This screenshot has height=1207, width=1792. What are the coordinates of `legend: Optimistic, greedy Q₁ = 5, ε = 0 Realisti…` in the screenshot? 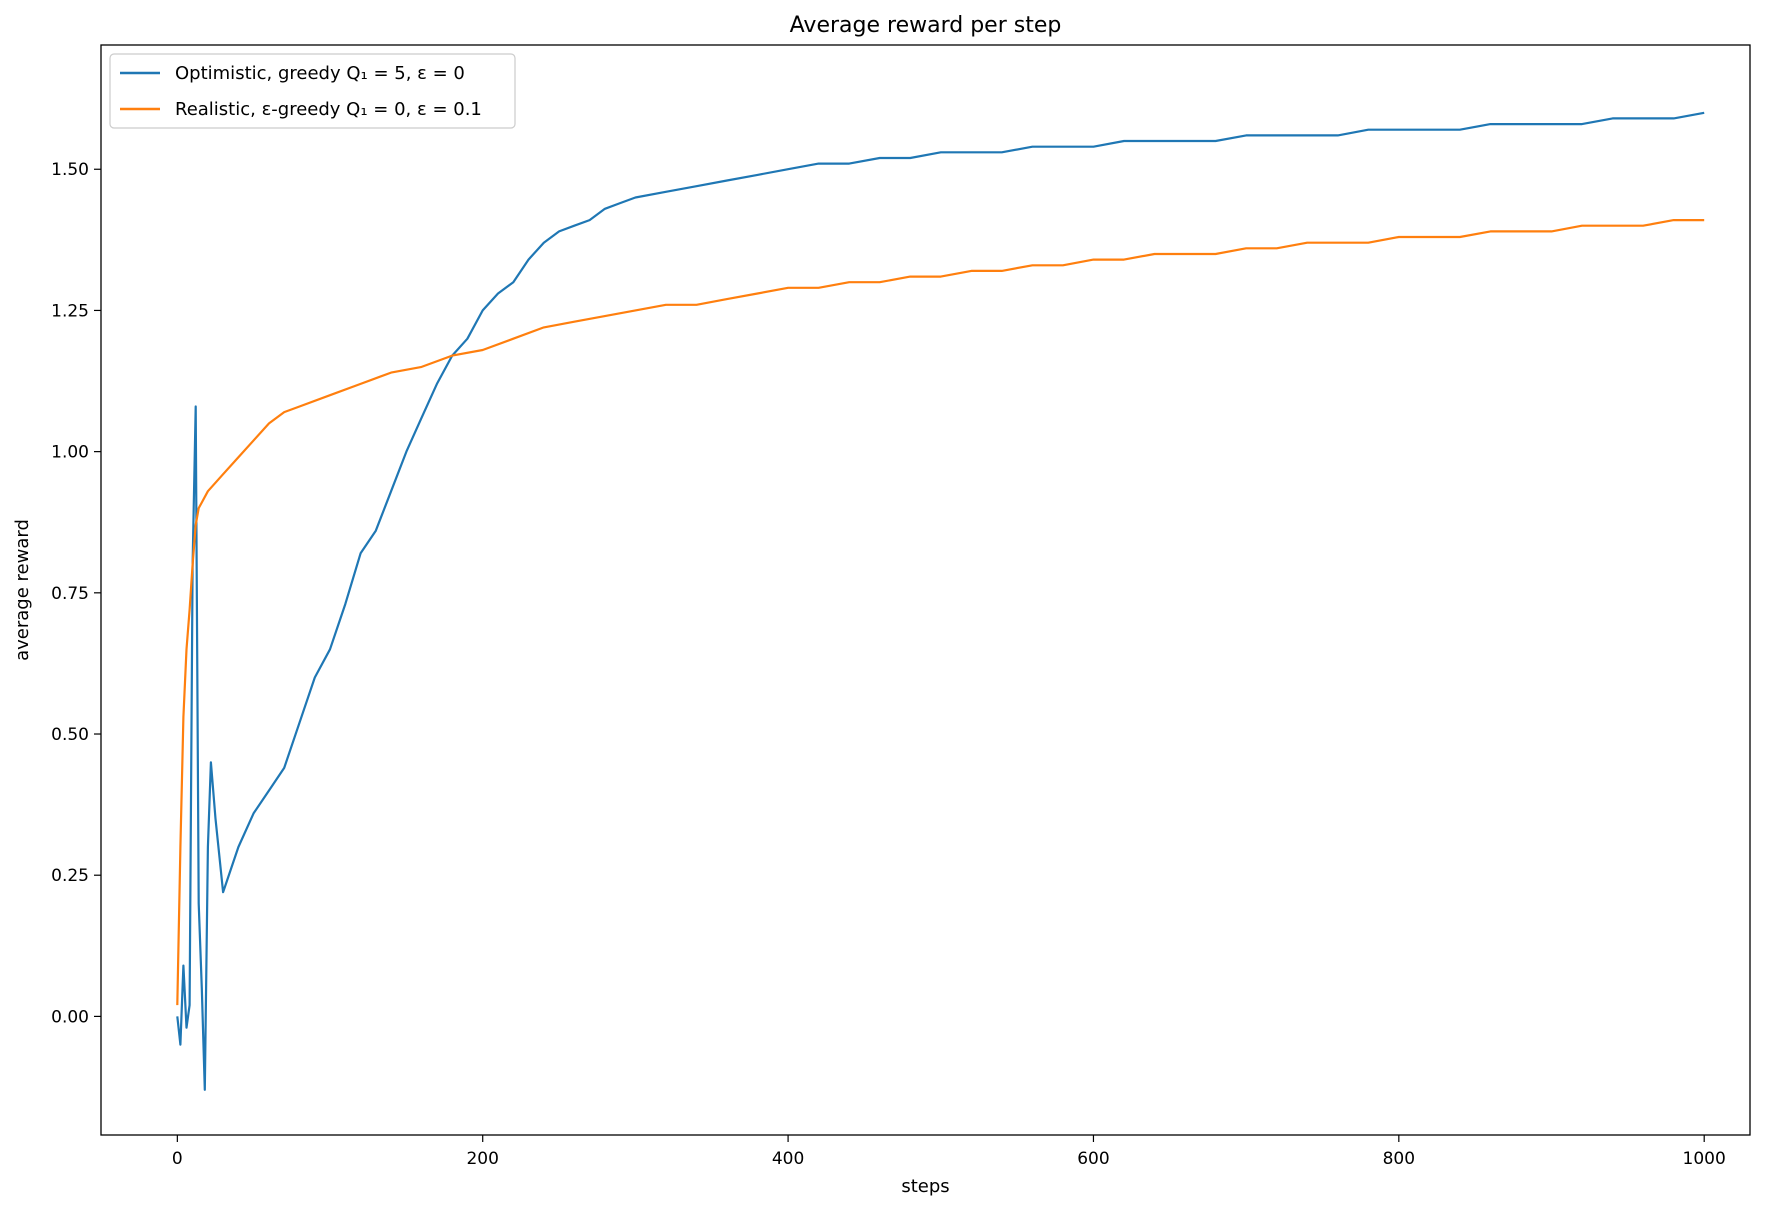 It's located at (312, 91).